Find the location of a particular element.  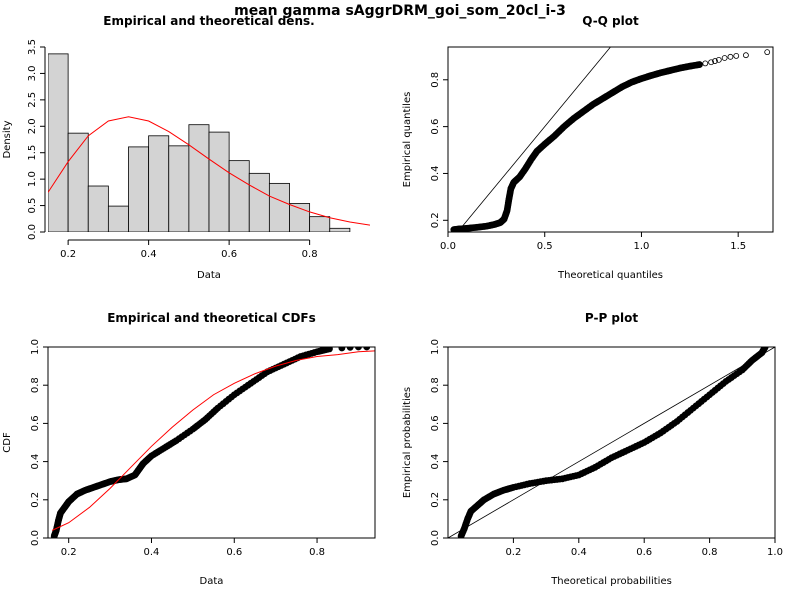

plot-data-density is located at coordinates (209, 142).